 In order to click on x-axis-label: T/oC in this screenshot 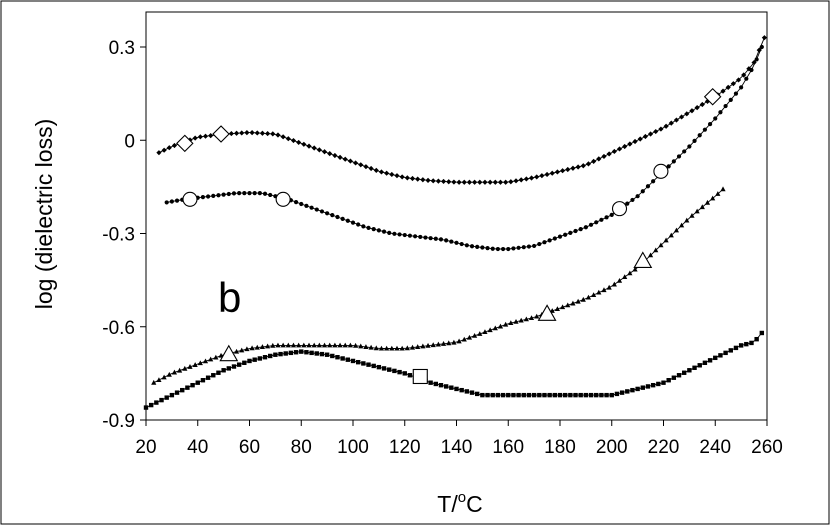, I will do `click(459, 503)`.